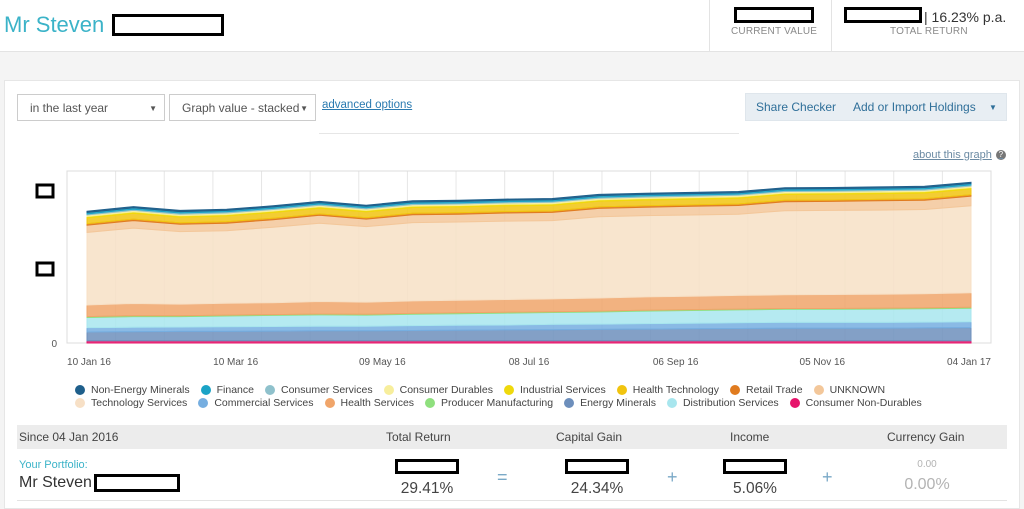 Image resolution: width=1024 pixels, height=509 pixels. I want to click on share-checker-button: Share Checker, so click(796, 107).